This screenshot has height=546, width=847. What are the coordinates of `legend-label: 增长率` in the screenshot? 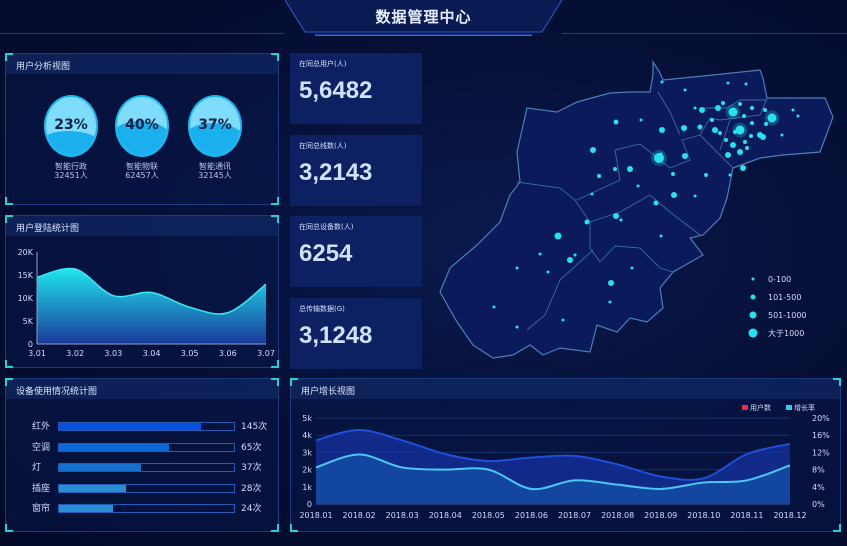 It's located at (804, 407).